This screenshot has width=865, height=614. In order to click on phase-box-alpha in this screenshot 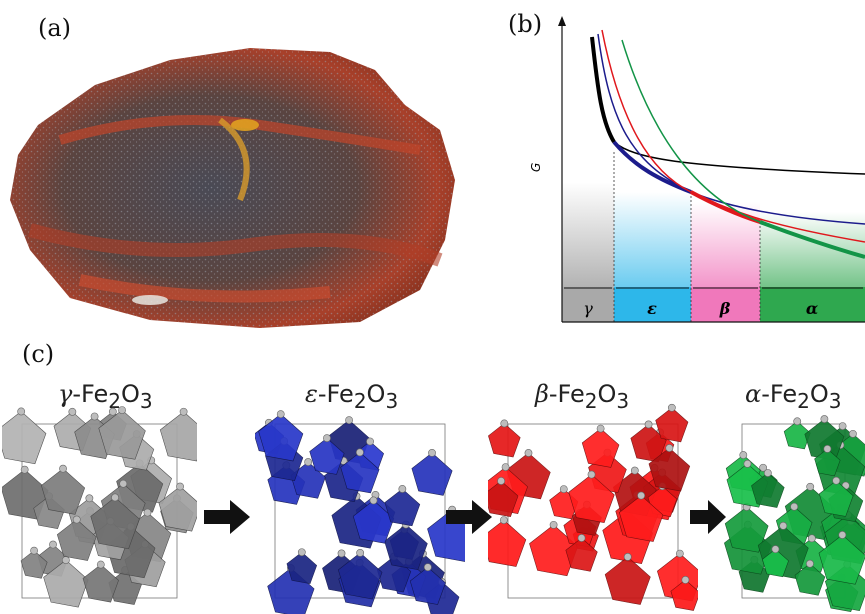, I will do `click(812, 304)`.